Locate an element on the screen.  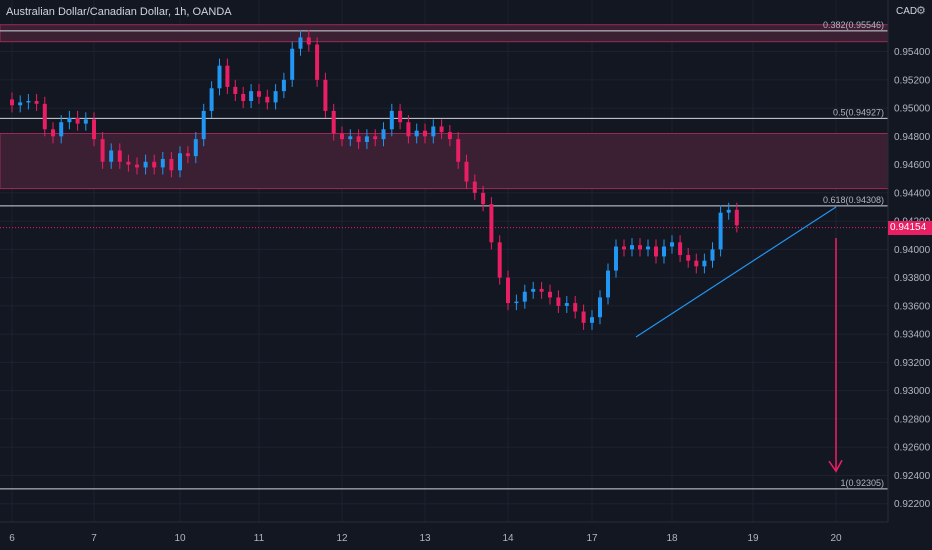
x-tick-label: 18 is located at coordinates (672, 538).